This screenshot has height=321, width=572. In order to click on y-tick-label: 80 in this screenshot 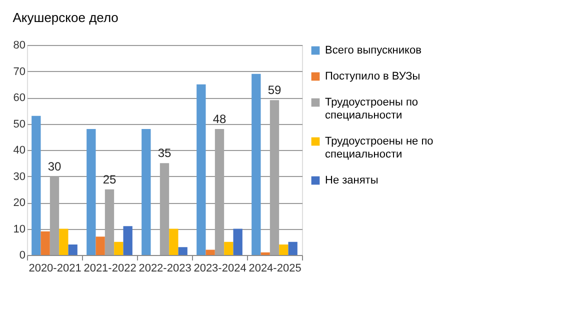, I will do `click(19, 46)`.